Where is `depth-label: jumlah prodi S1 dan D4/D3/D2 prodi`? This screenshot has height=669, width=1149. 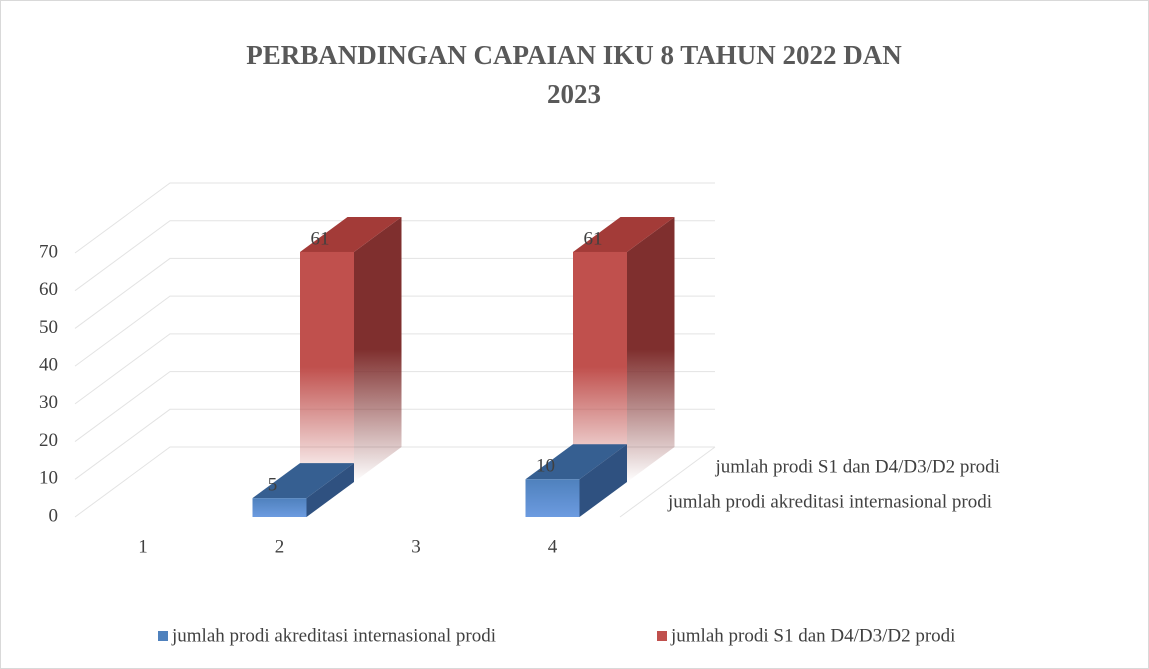 depth-label: jumlah prodi S1 dan D4/D3/D2 prodi is located at coordinates (857, 466).